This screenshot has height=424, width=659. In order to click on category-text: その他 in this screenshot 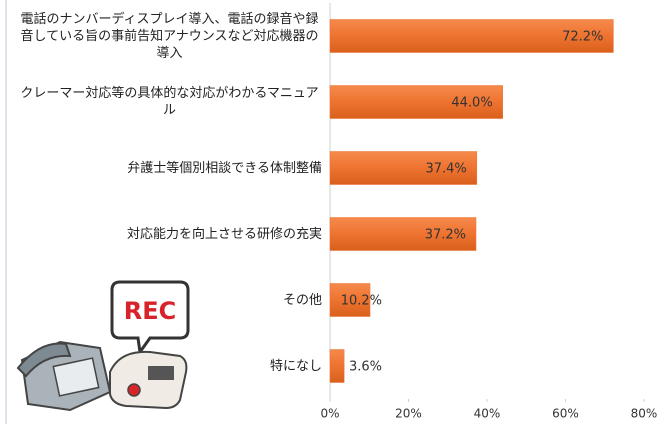, I will do `click(302, 300)`.